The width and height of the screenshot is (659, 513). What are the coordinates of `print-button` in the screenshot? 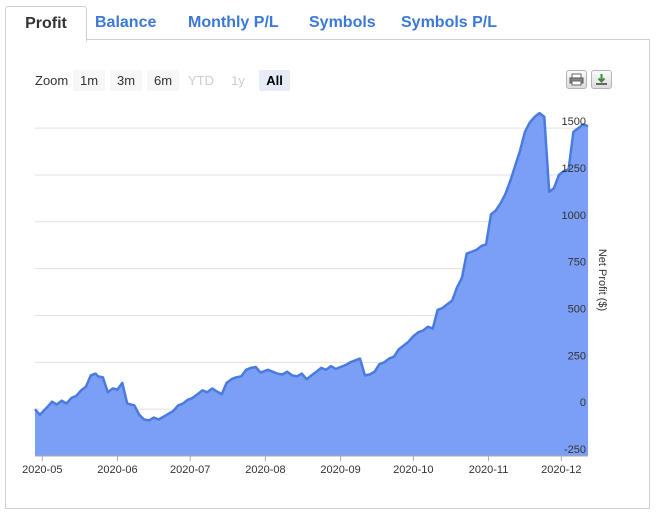 It's located at (576, 79).